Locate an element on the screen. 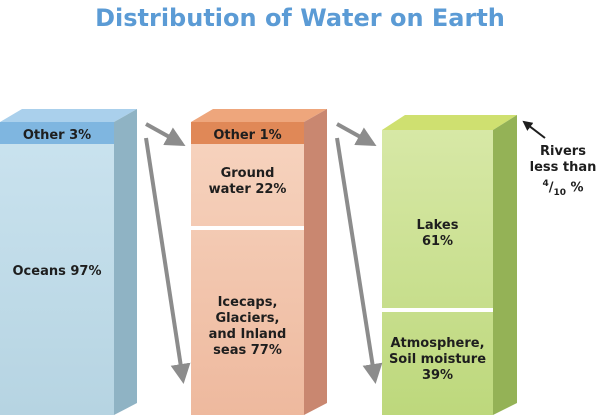  column-oceans-cap is located at coordinates (57, 133).